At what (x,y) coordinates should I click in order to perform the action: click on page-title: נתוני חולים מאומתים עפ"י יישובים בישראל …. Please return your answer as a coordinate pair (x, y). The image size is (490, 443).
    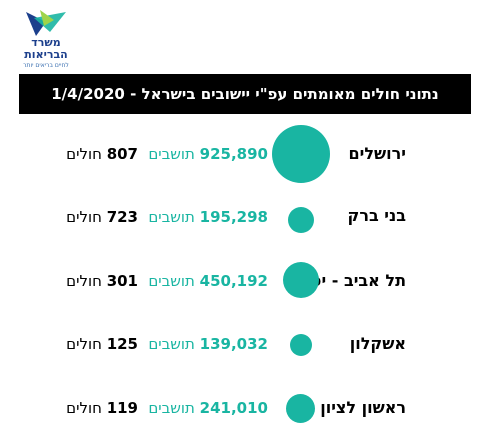
    Looking at the image, I should click on (245, 94).